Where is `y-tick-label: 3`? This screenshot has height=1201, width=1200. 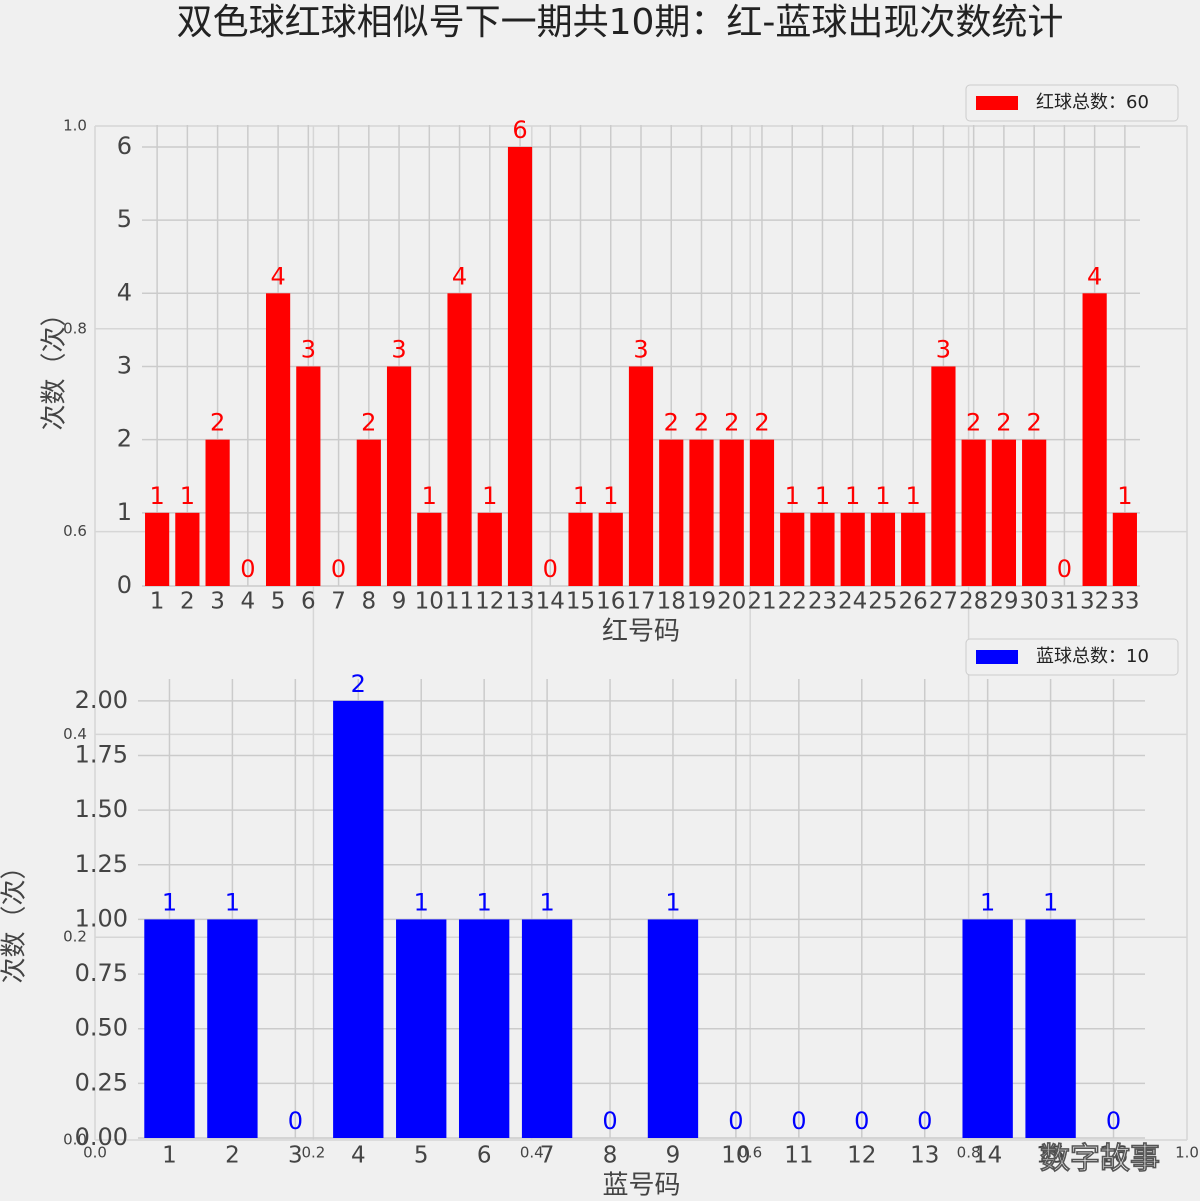 y-tick-label: 3 is located at coordinates (124, 365).